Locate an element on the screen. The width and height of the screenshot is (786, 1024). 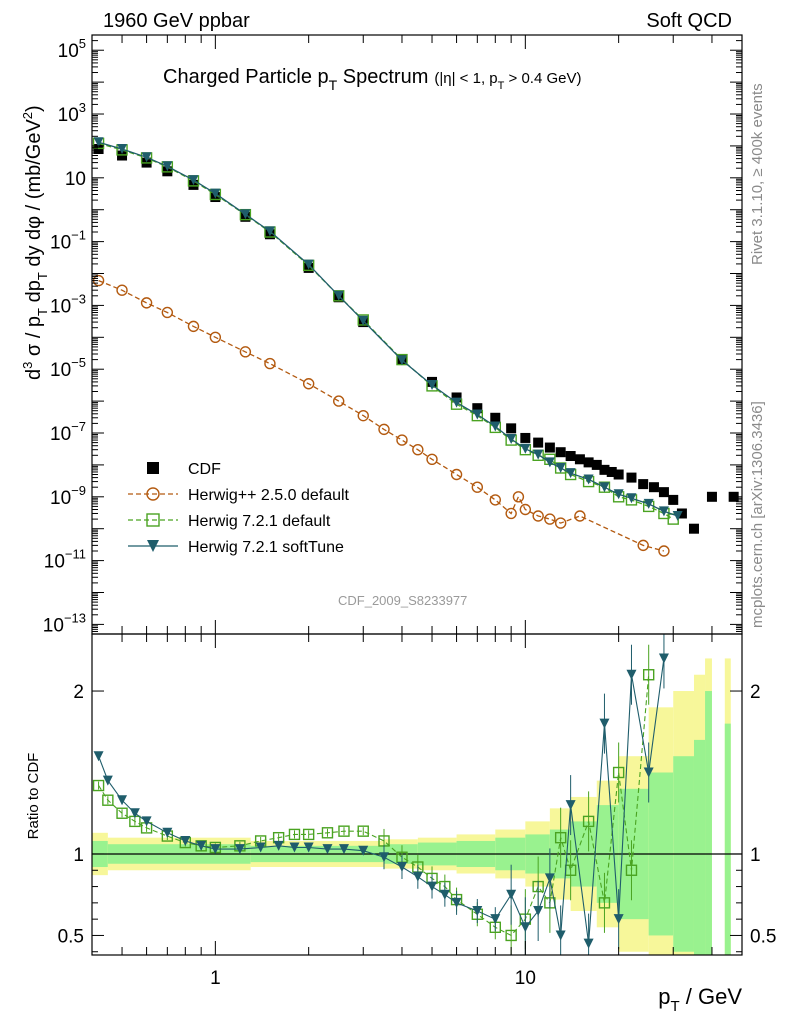
ratio-y-tick-label-right: 1 is located at coordinates (755, 855).